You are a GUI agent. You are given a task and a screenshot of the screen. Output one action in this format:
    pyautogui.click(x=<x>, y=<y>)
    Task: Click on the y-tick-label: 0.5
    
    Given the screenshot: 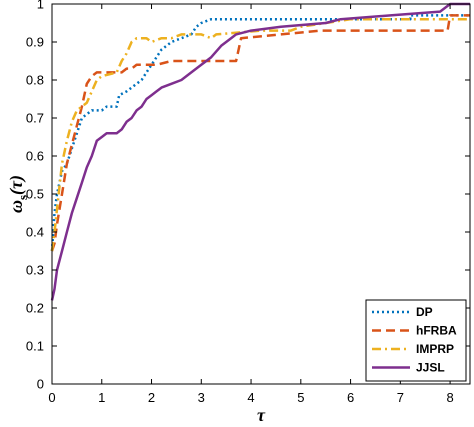 What is the action you would take?
    pyautogui.click(x=35, y=194)
    